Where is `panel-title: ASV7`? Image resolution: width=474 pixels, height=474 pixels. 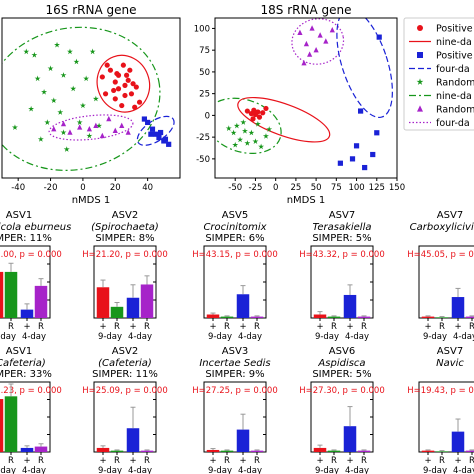
panel-title: ASV7 is located at coordinates (342, 215).